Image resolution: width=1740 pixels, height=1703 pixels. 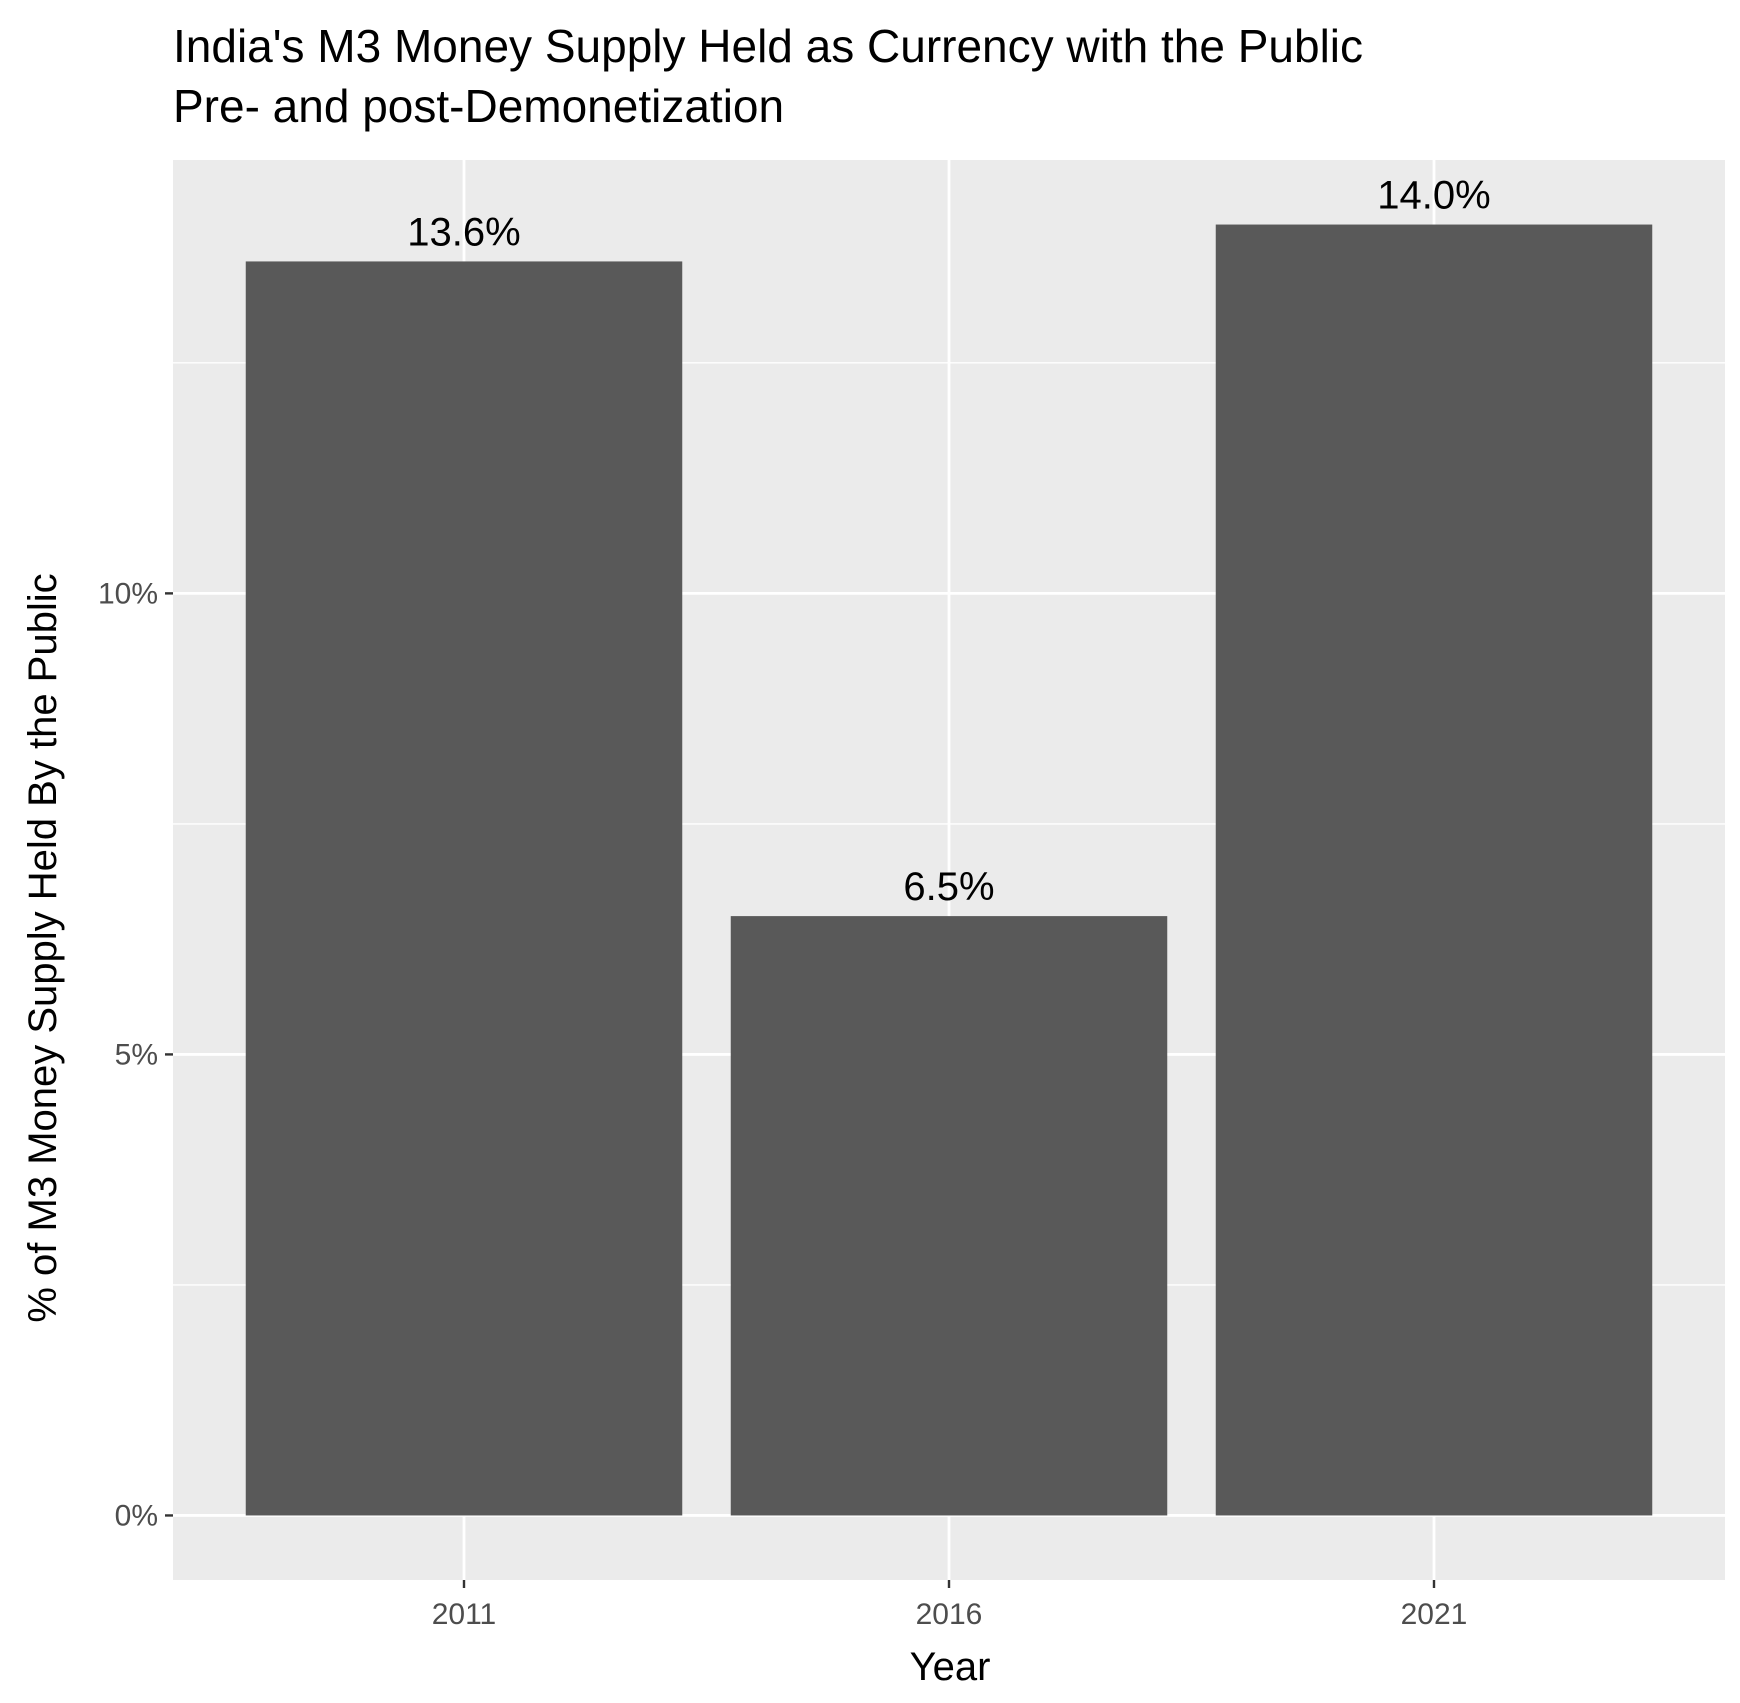 I want to click on bar, so click(x=949, y=1216).